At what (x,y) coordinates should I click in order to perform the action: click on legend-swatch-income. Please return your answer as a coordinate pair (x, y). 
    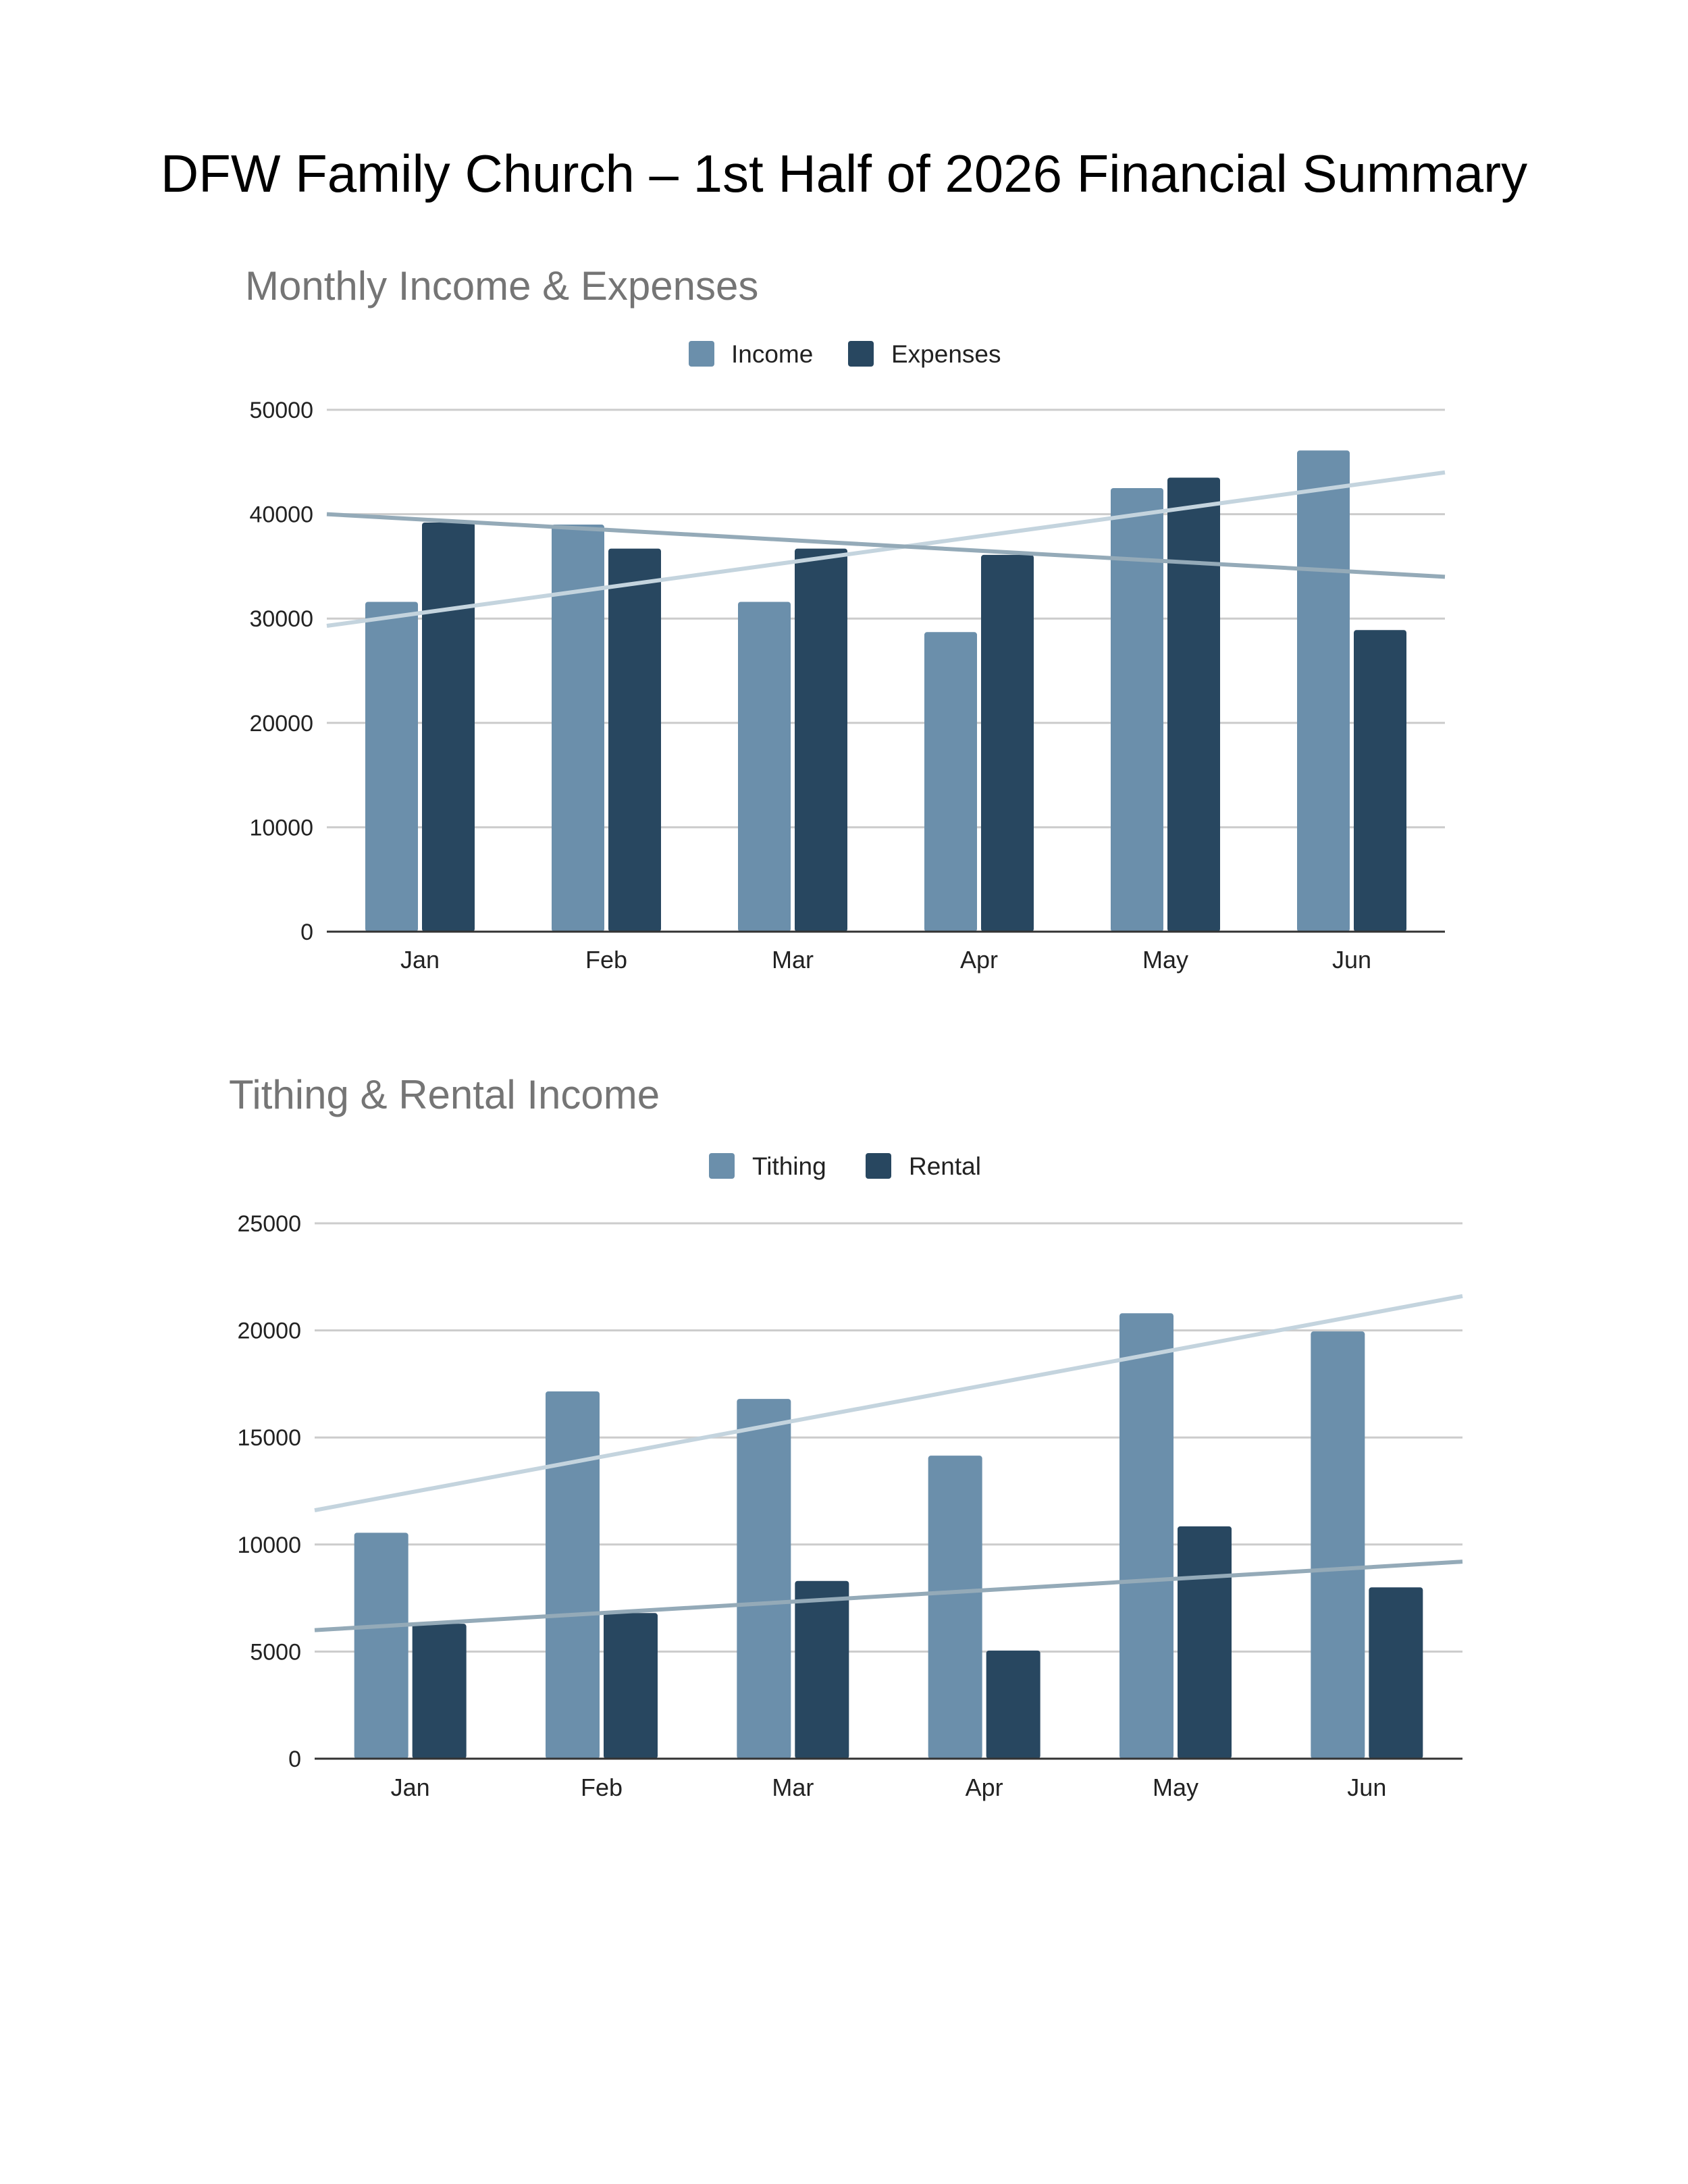
    Looking at the image, I should click on (701, 354).